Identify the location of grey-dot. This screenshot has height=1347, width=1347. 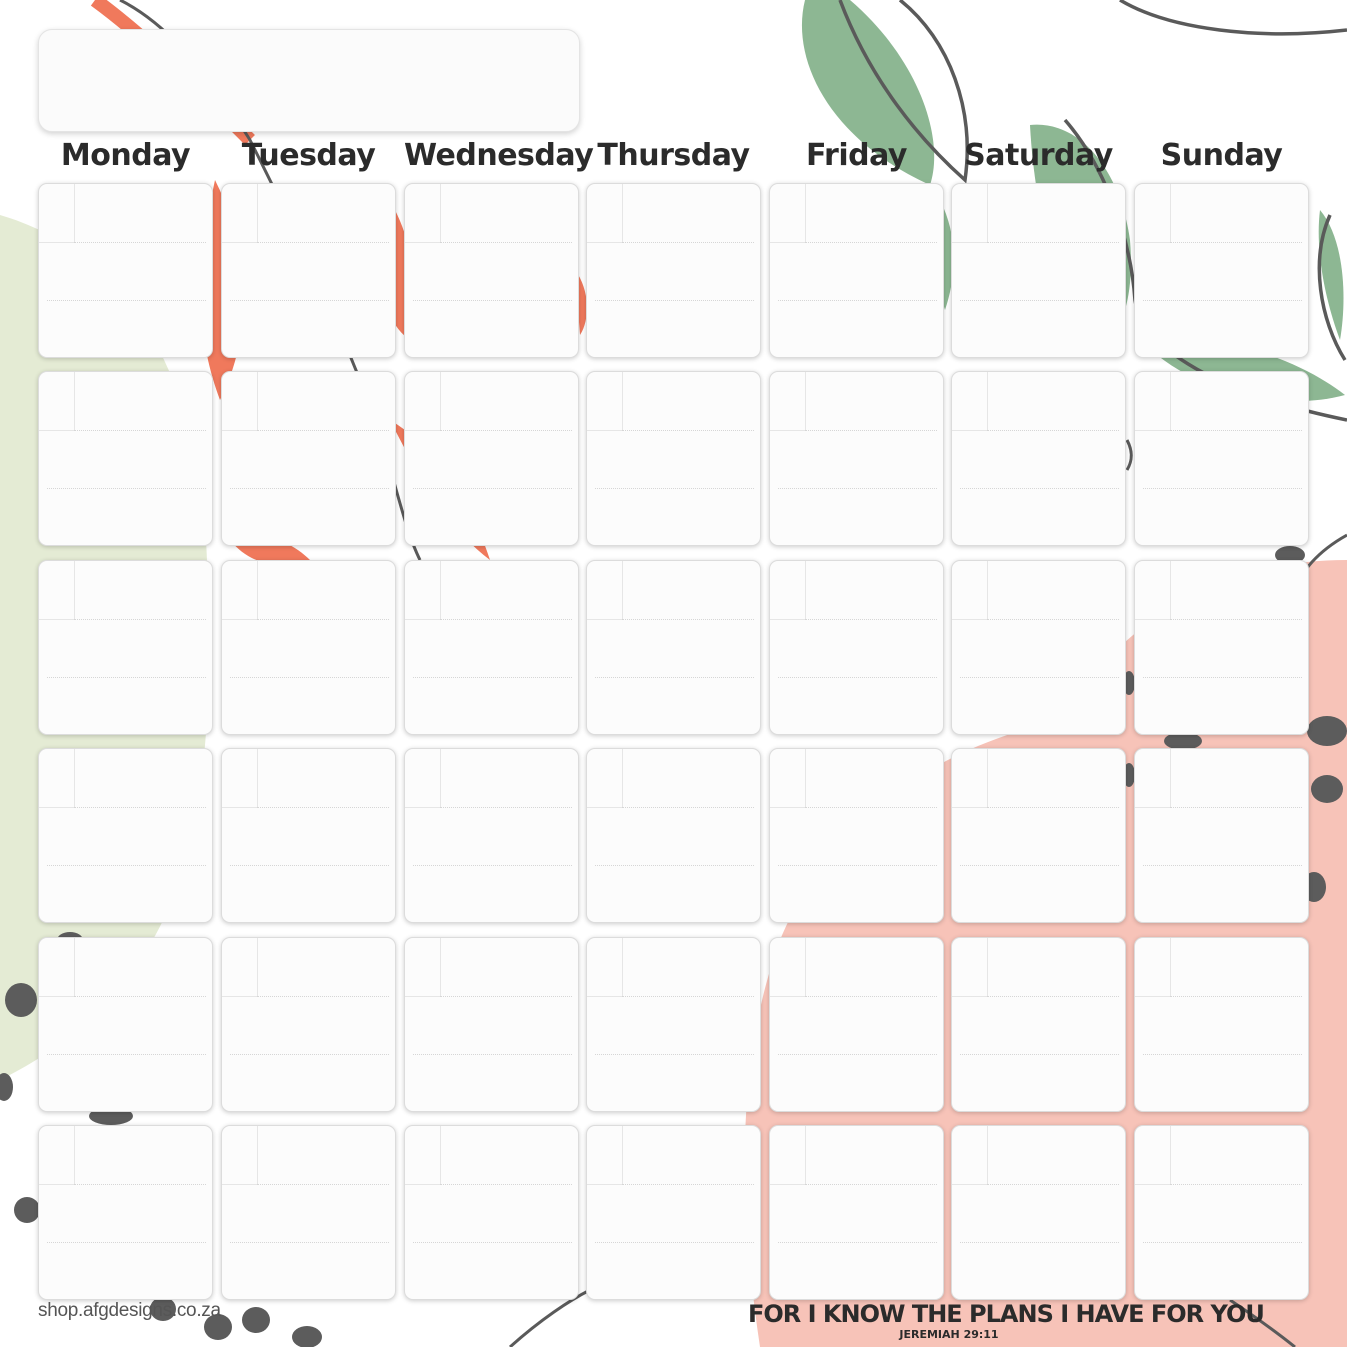
(6, 1087).